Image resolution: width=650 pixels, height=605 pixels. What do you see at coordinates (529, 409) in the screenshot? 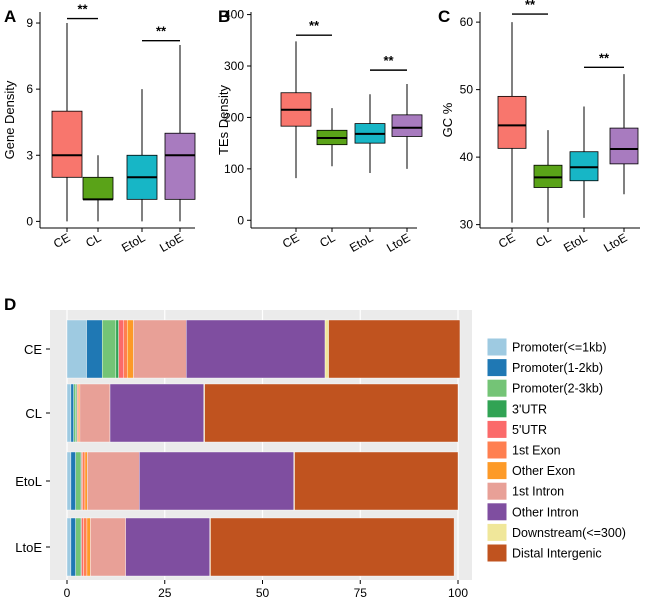
I see `legend-label: 3'UTR` at bounding box center [529, 409].